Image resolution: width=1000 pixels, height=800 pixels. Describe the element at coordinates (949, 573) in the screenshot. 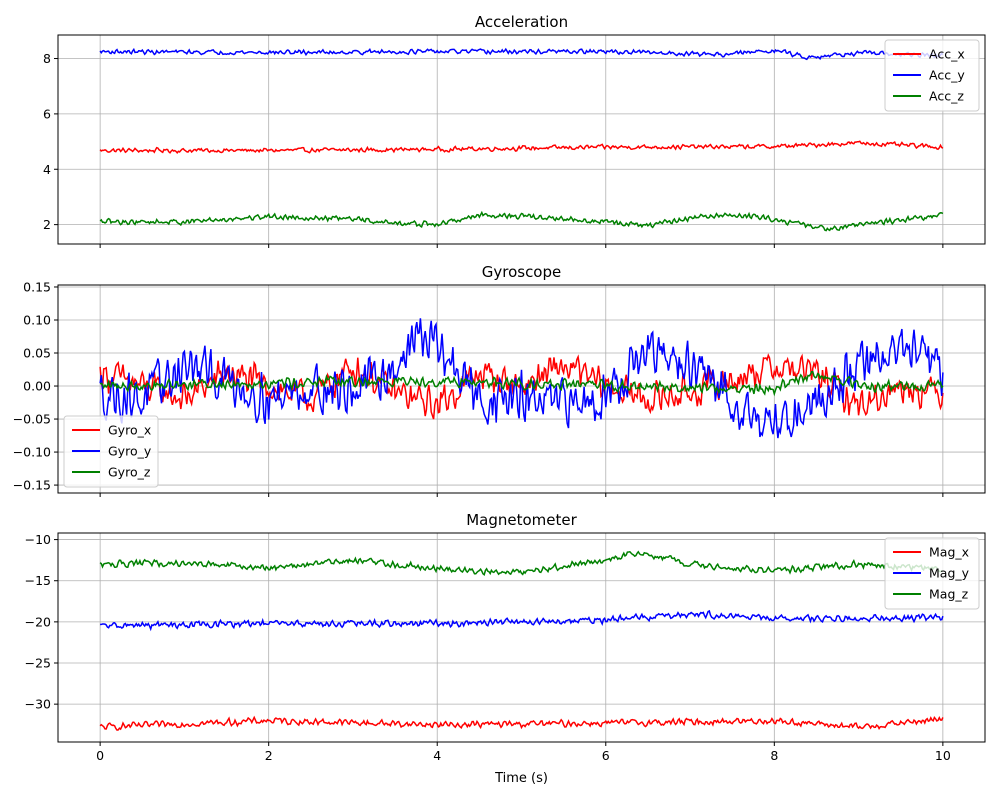

I see `legend-label: Mag_y` at that location.